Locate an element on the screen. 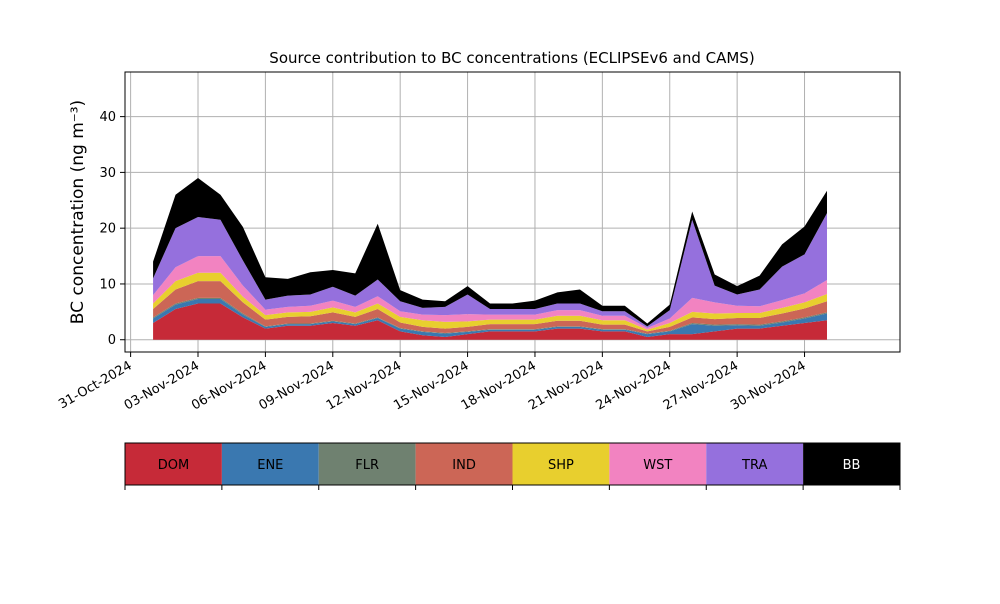 The height and width of the screenshot is (604, 1000). y-tick-label: 20 is located at coordinates (107, 229).